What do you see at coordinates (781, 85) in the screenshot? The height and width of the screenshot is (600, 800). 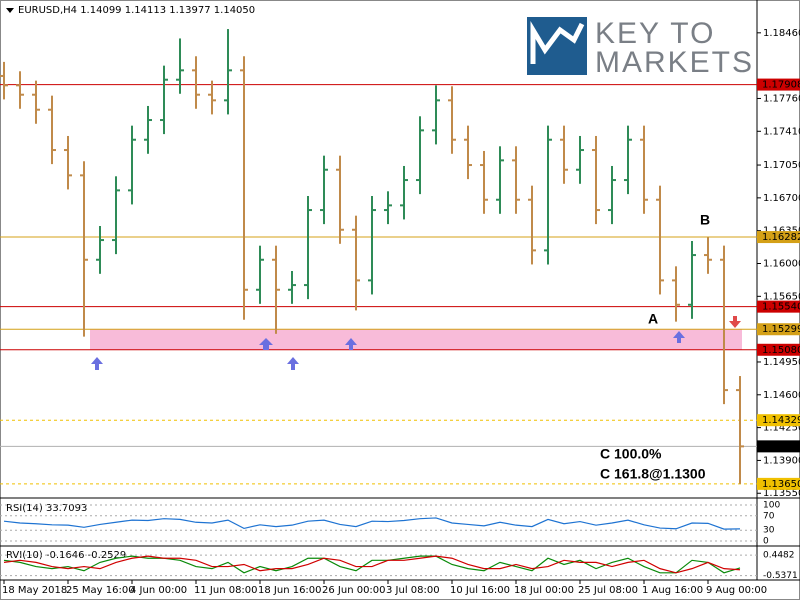 I see `level-label: 1.17908` at bounding box center [781, 85].